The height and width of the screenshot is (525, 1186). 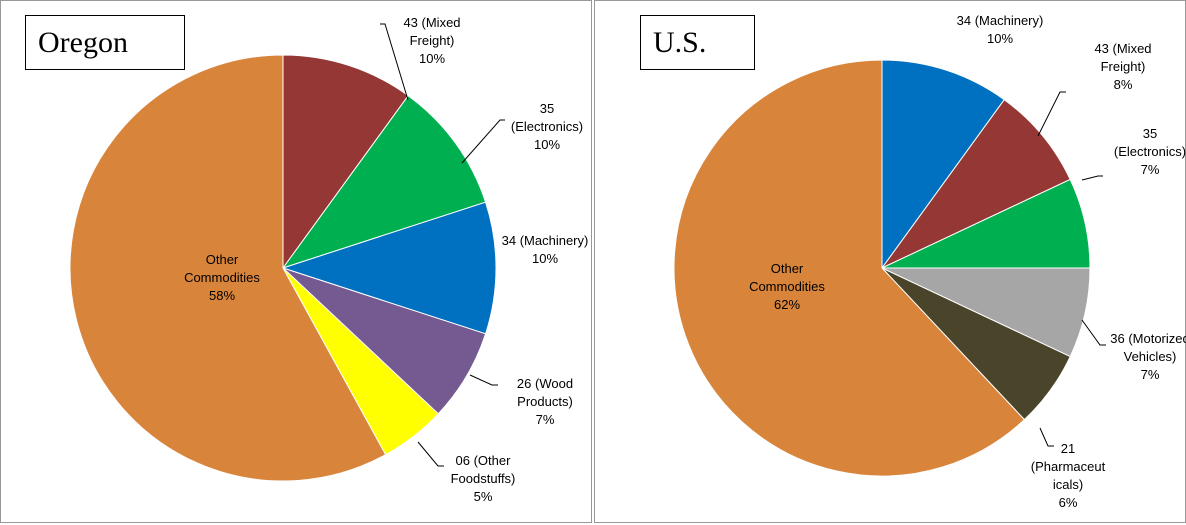 I want to click on value-label: 5%, so click(x=483, y=496).